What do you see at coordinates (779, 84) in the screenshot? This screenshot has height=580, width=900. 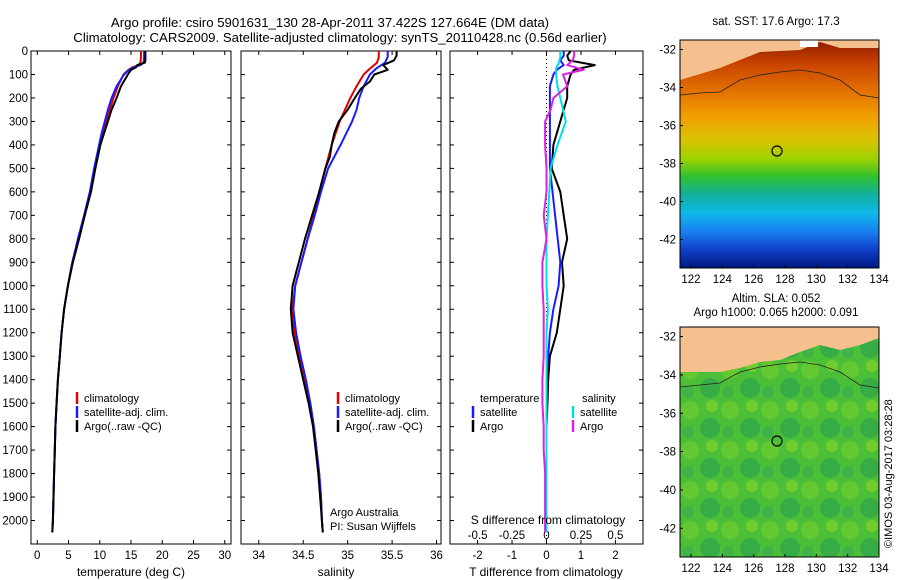 I see `sst-contour` at bounding box center [779, 84].